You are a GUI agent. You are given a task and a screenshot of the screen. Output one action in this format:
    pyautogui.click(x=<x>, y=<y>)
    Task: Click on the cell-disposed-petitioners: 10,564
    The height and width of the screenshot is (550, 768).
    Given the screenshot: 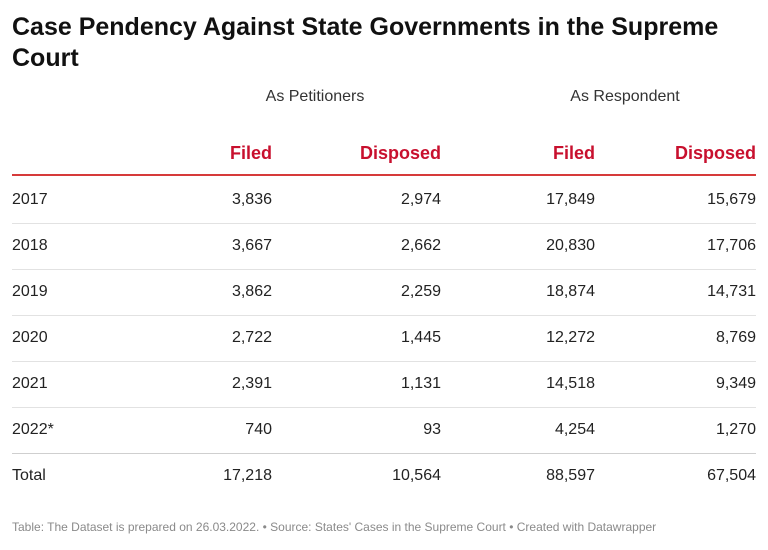 What is the action you would take?
    pyautogui.click(x=416, y=475)
    